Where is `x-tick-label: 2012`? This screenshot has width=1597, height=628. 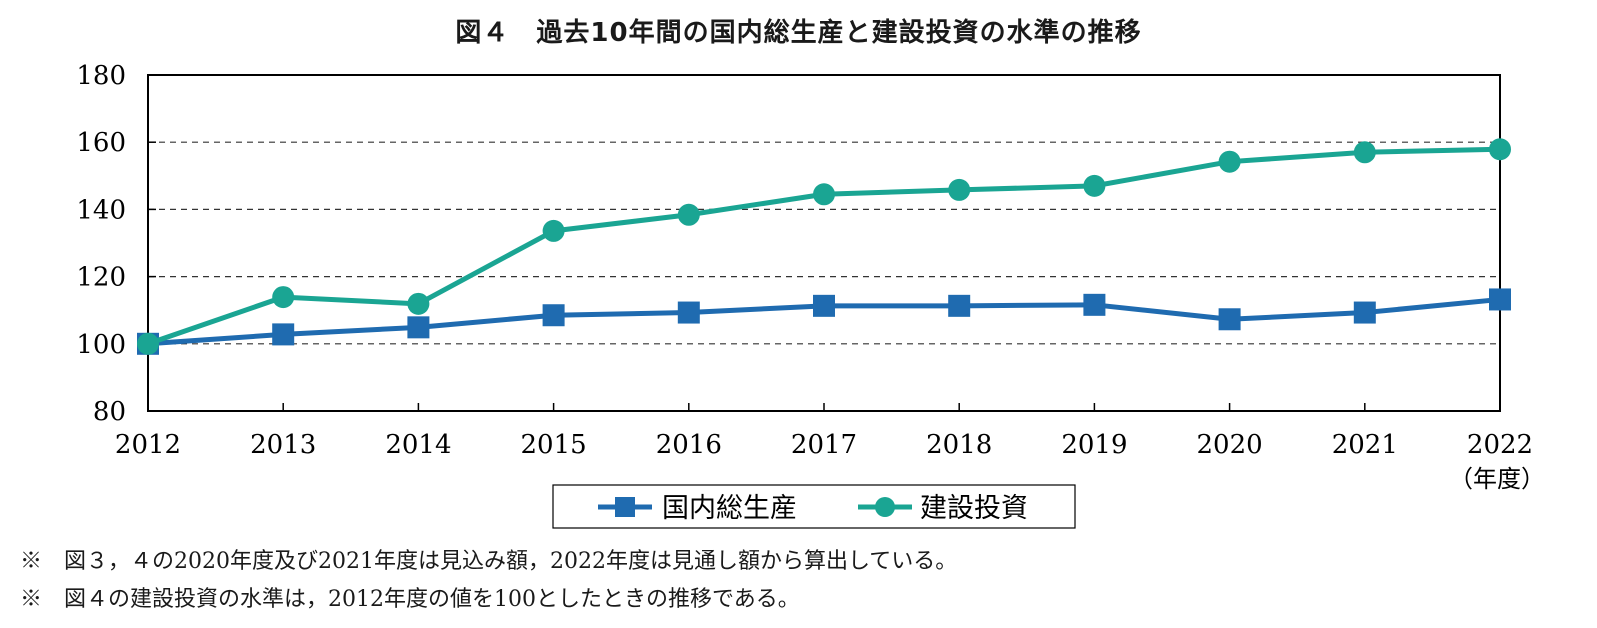
x-tick-label: 2012 is located at coordinates (148, 445).